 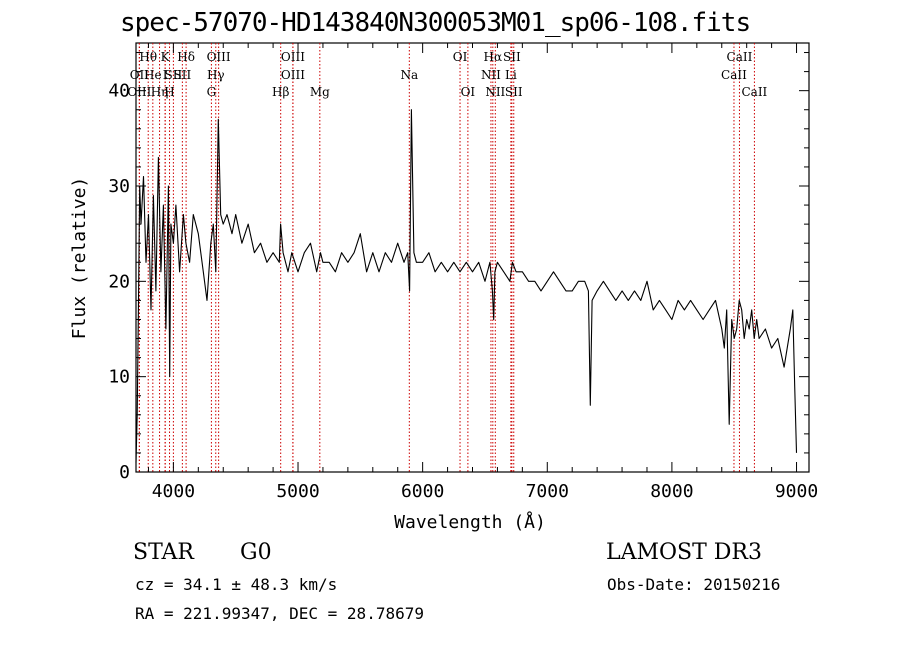 What do you see at coordinates (280, 92) in the screenshot?
I see `line-marker-label: Hβ` at bounding box center [280, 92].